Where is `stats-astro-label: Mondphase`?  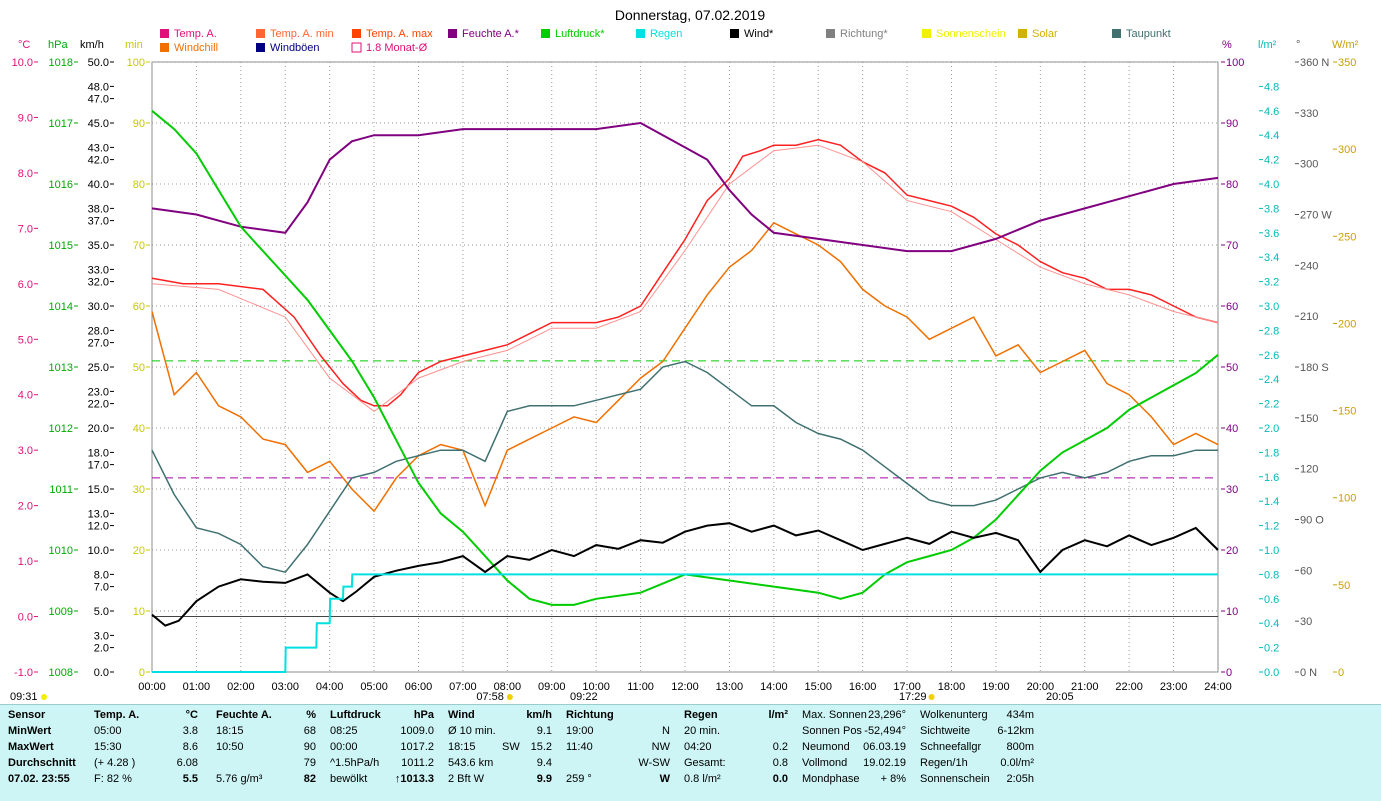
stats-astro-label: Mondphase is located at coordinates (831, 779).